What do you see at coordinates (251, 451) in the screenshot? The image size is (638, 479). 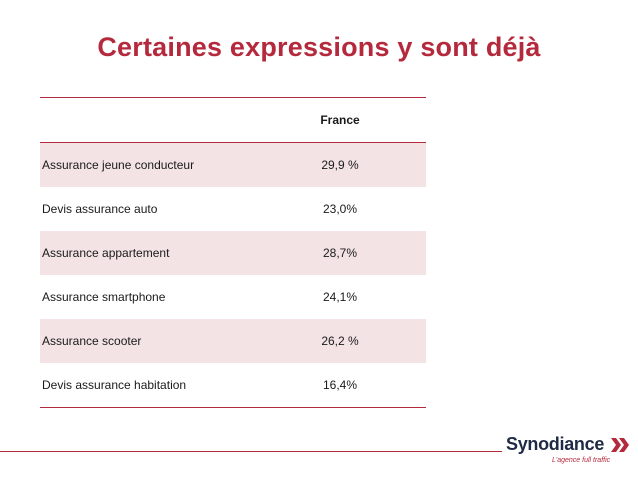 I see `footer-divider` at bounding box center [251, 451].